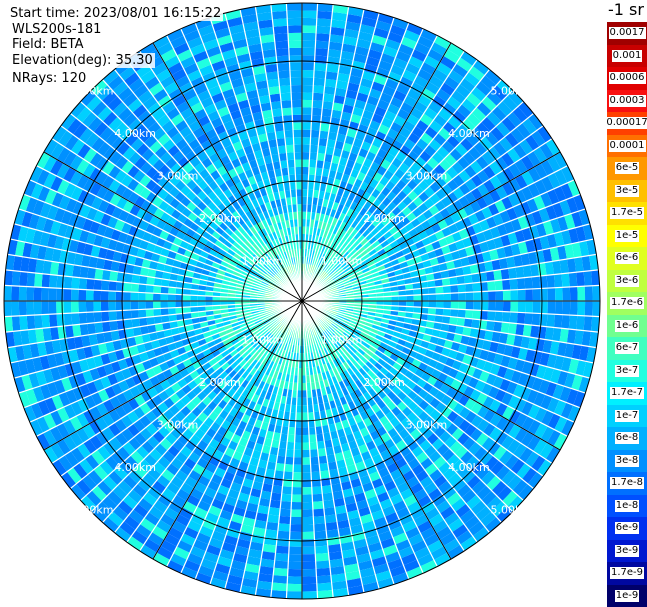 The image size is (647, 607). Describe the element at coordinates (116, 13) in the screenshot. I see `start-time-label: Start time: 2023/08/01 16:15:22` at that location.